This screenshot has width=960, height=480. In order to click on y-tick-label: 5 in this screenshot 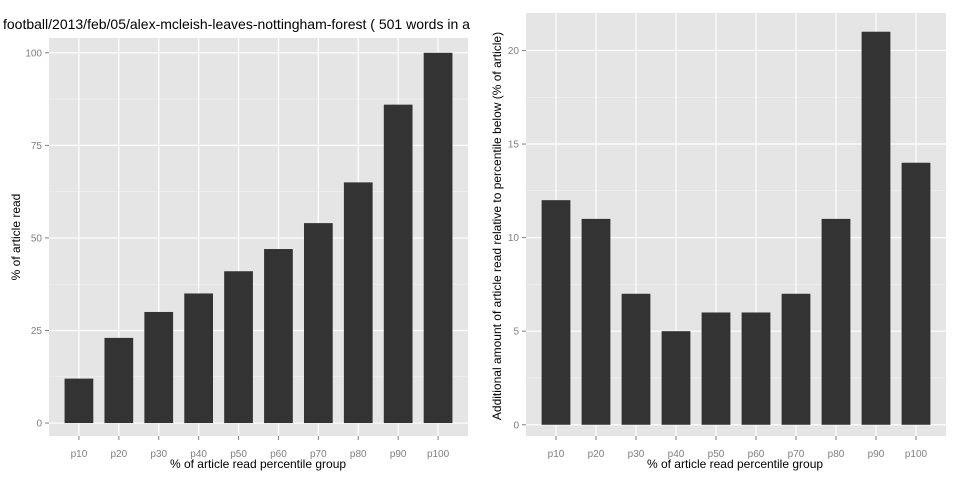, I will do `click(516, 332)`.